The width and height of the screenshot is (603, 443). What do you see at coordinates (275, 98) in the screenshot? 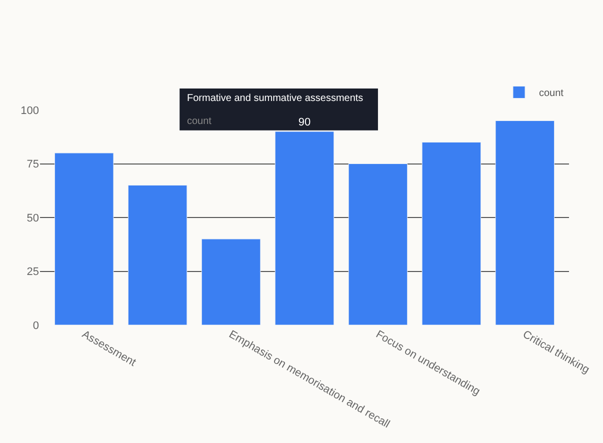
I see `text: Formative and summative assessments` at bounding box center [275, 98].